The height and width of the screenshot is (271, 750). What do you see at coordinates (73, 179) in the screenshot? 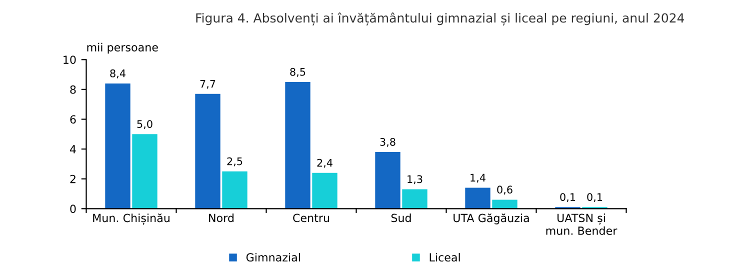
I see `y-tick-label: 2` at bounding box center [73, 179].